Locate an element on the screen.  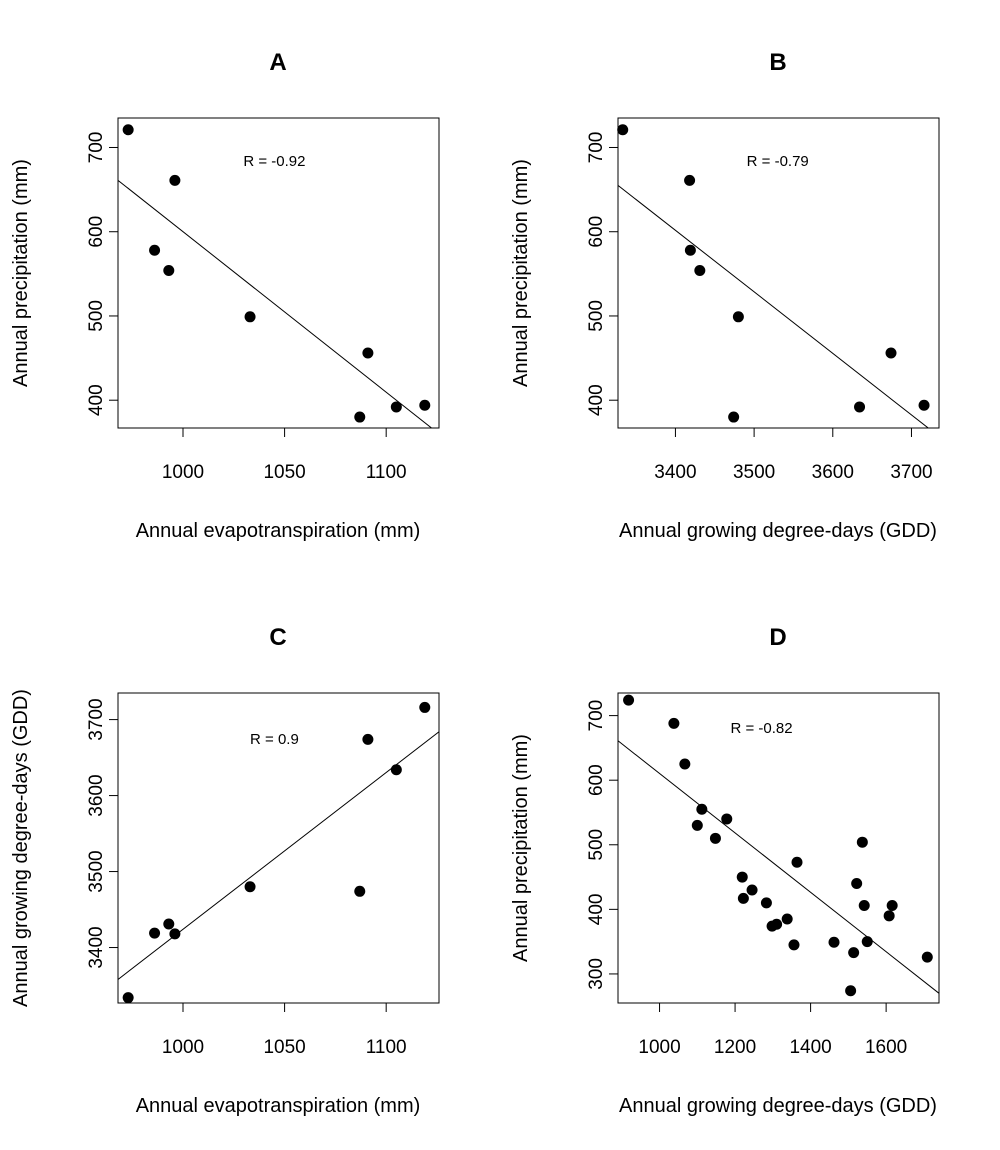
panel-d-y-tick-label-400: 400 is located at coordinates (596, 910).